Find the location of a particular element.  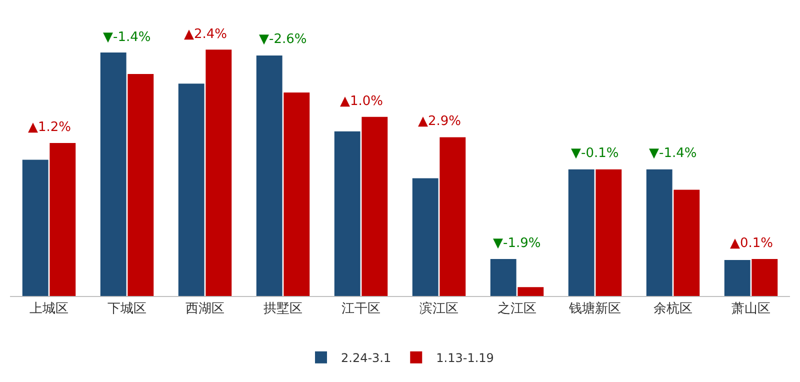

legend-label: 1.13-1.19 is located at coordinates (465, 358).